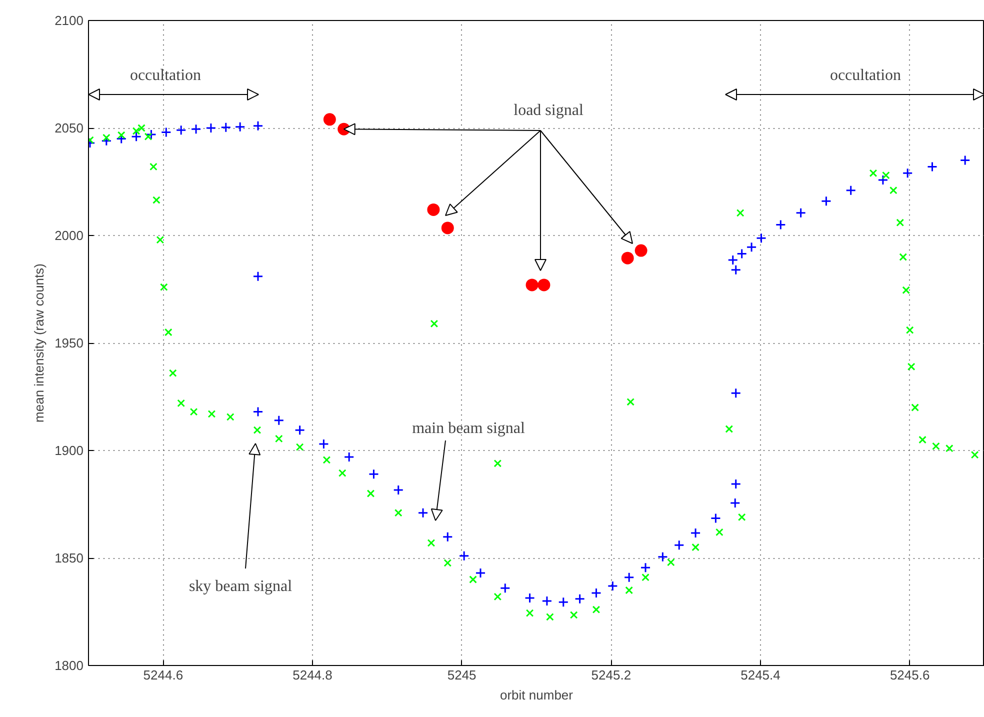 The height and width of the screenshot is (717, 984). I want to click on annotation: sky beam signal, so click(240, 586).